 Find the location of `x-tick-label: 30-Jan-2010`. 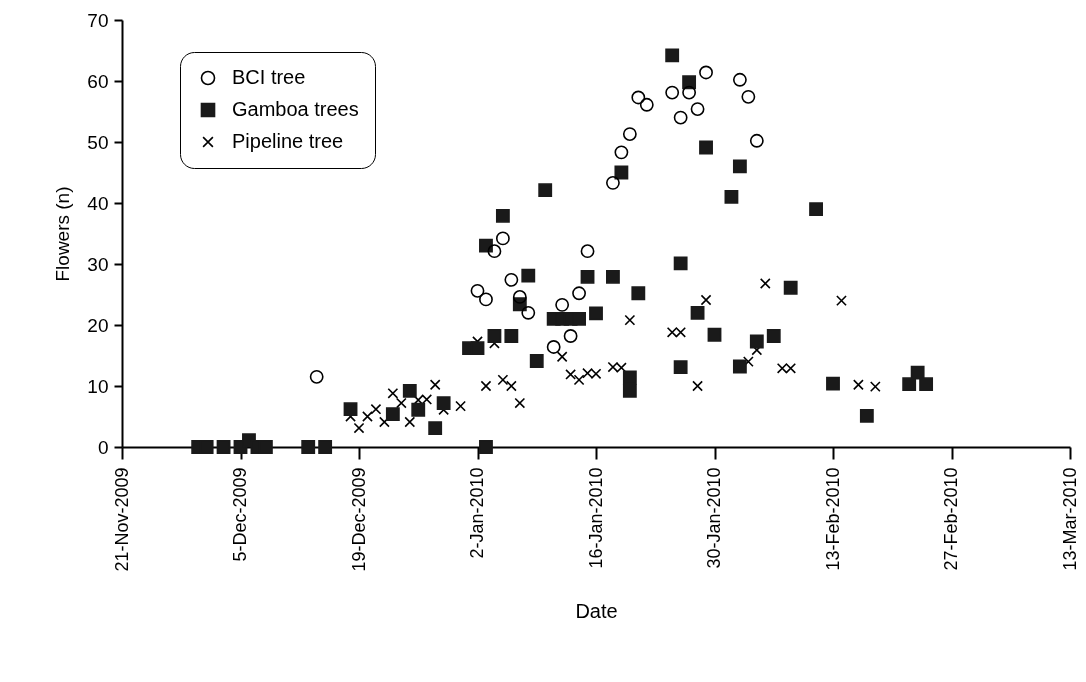

x-tick-label: 30-Jan-2010 is located at coordinates (714, 518).